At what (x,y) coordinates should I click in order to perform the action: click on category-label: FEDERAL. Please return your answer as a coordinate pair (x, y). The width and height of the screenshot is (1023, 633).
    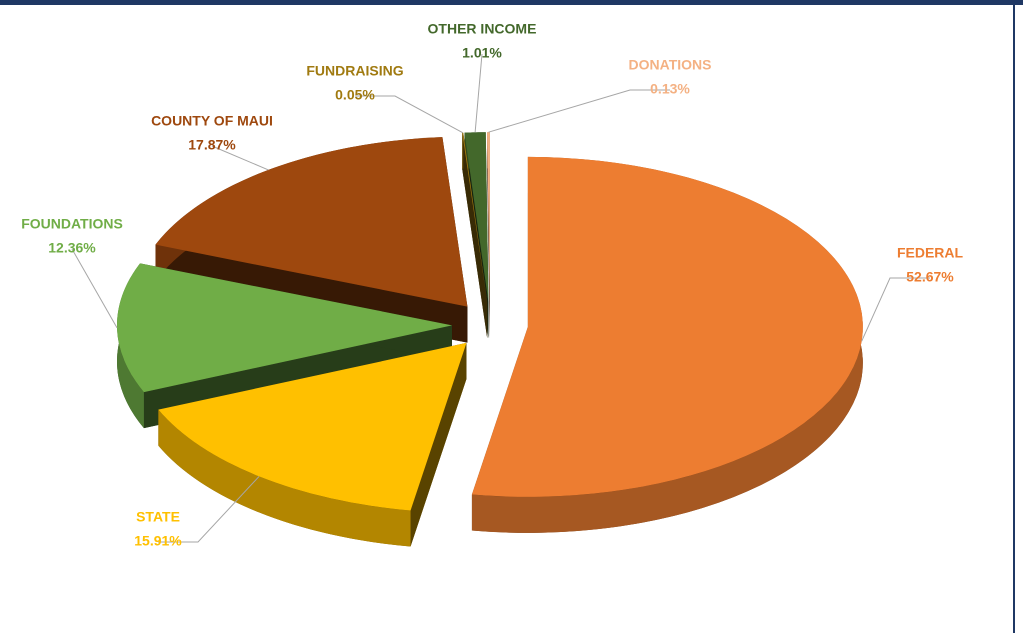
    Looking at the image, I should click on (930, 253).